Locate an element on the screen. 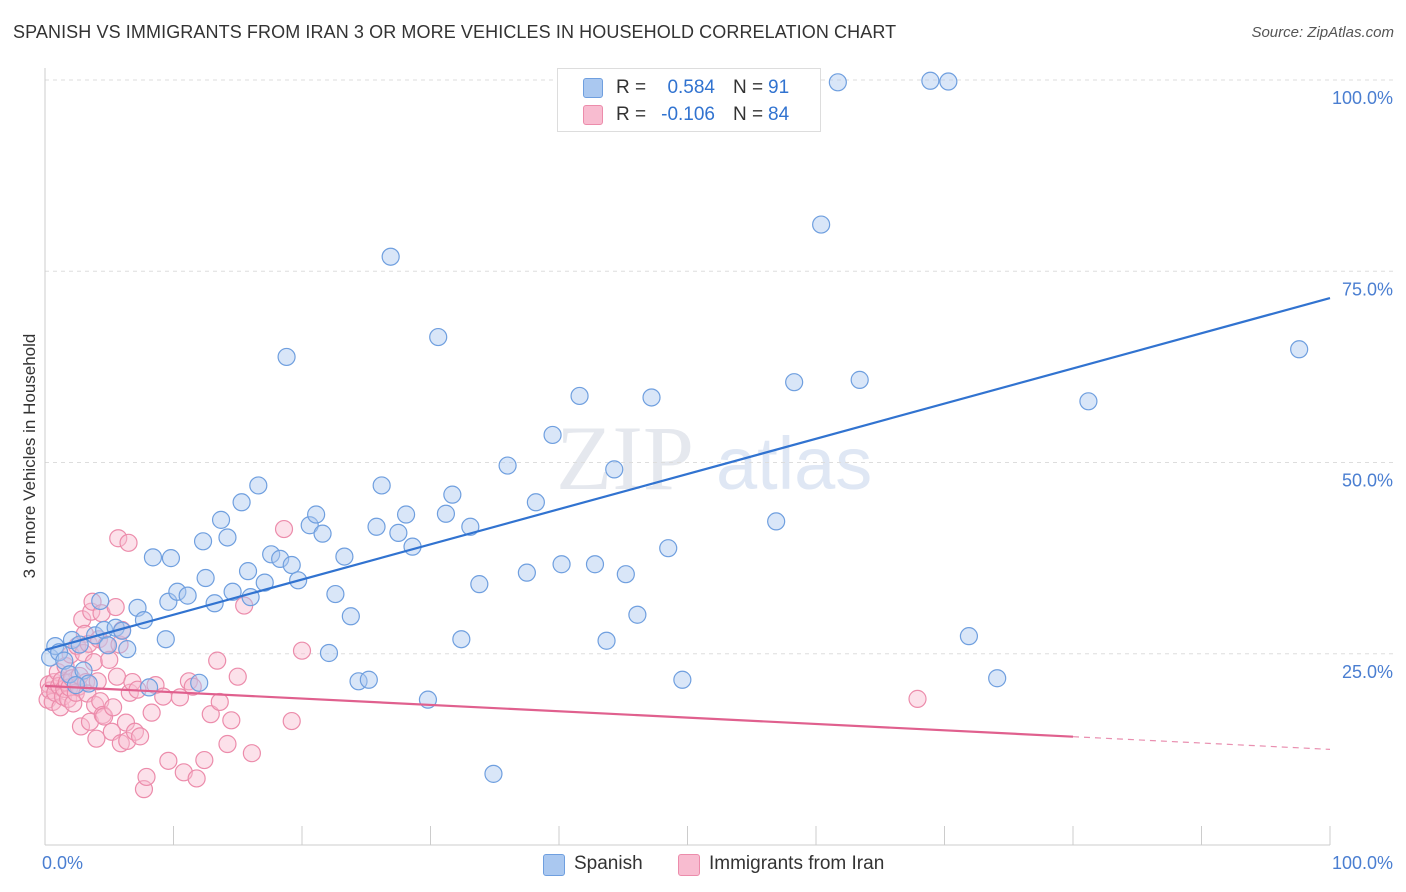  y-axis-title: 3 or more Vehicles in Household is located at coordinates (29, 456).